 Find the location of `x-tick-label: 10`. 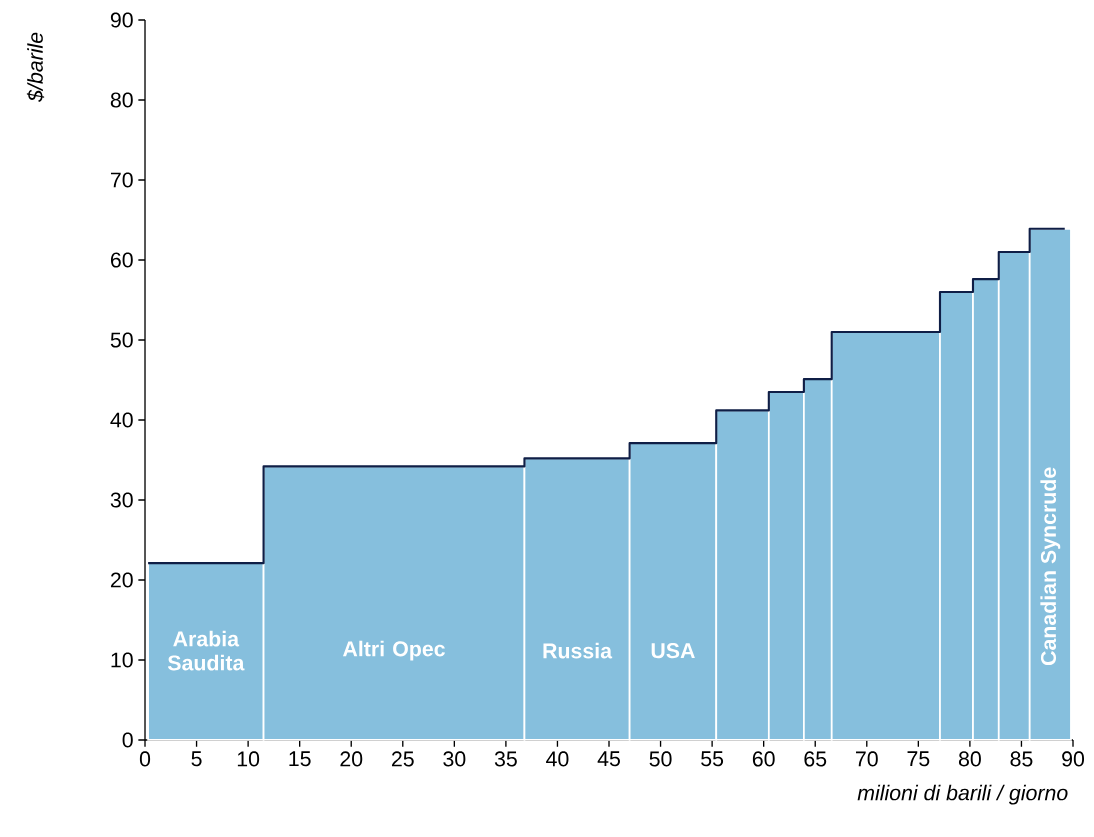

x-tick-label: 10 is located at coordinates (248, 759).